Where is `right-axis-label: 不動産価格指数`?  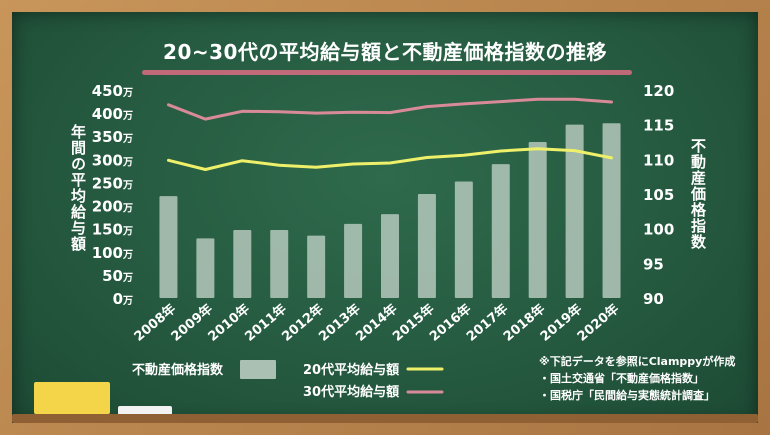 right-axis-label: 不動産価格指数 is located at coordinates (698, 194).